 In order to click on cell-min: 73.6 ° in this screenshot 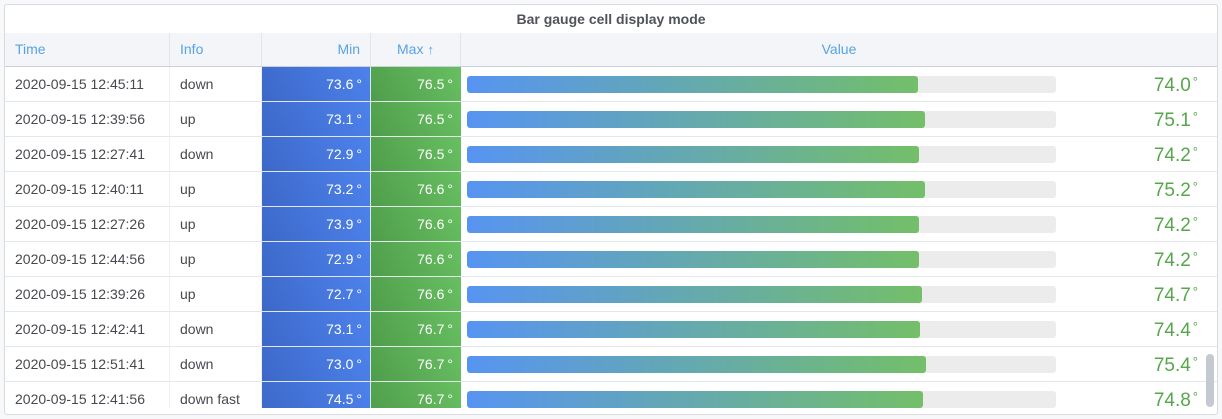, I will do `click(316, 84)`.